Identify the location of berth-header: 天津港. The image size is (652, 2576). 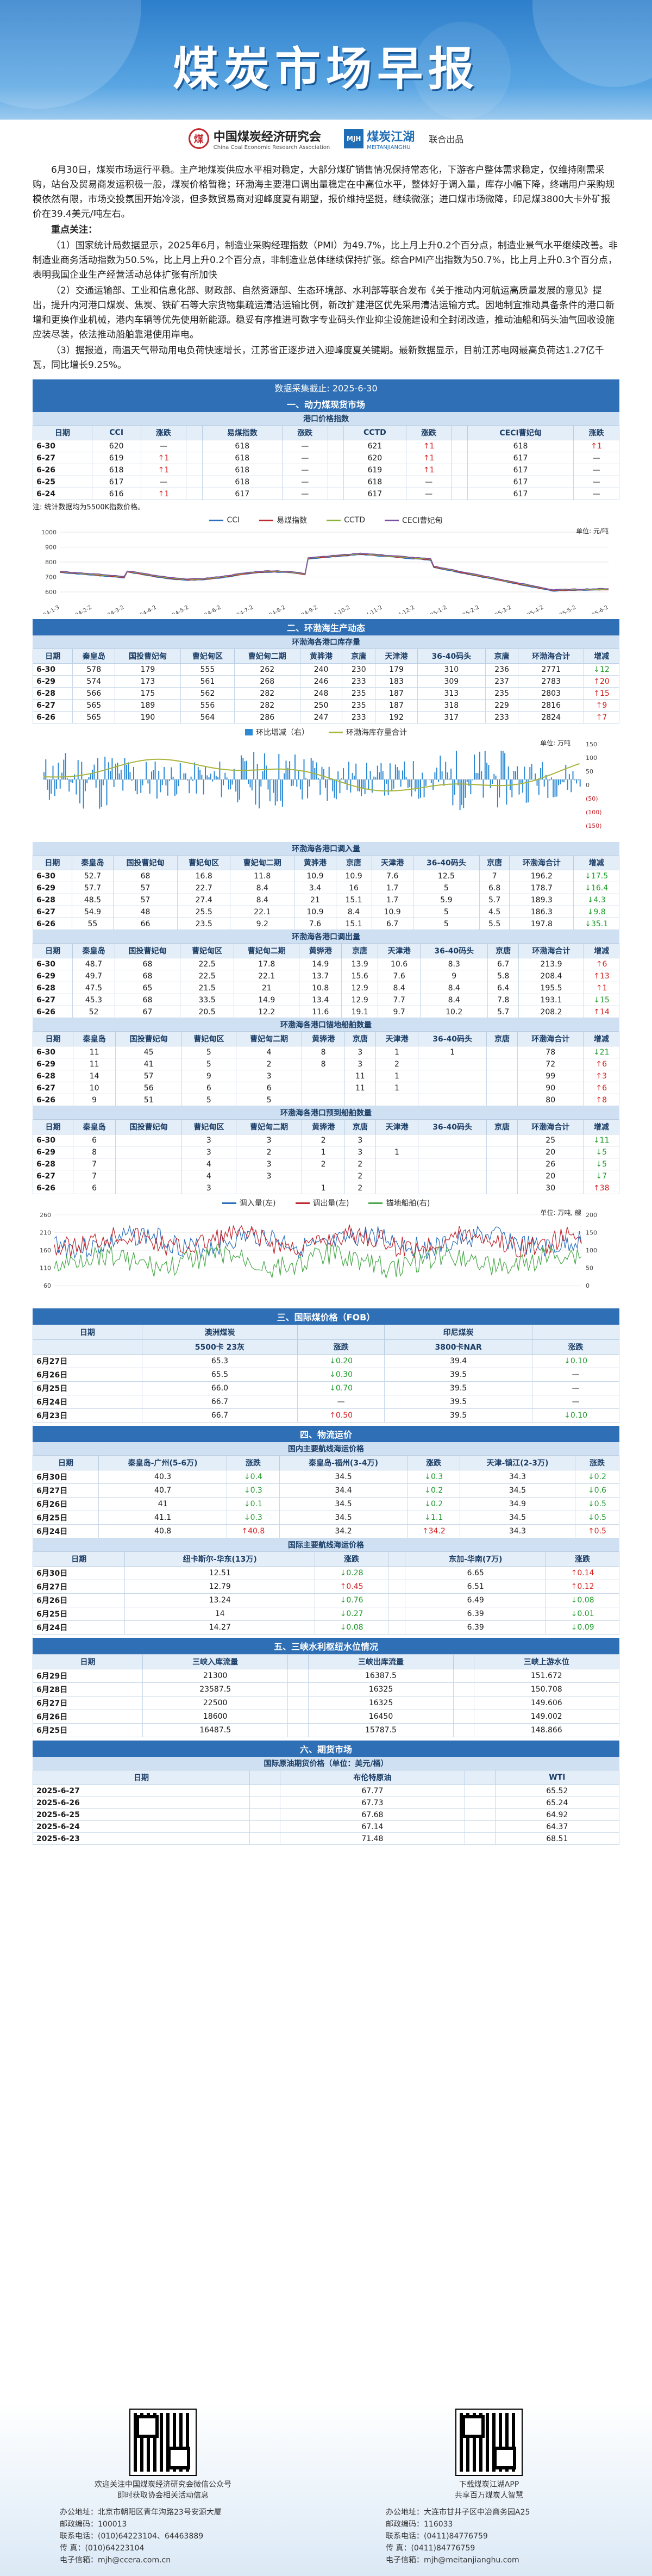
(397, 1127).